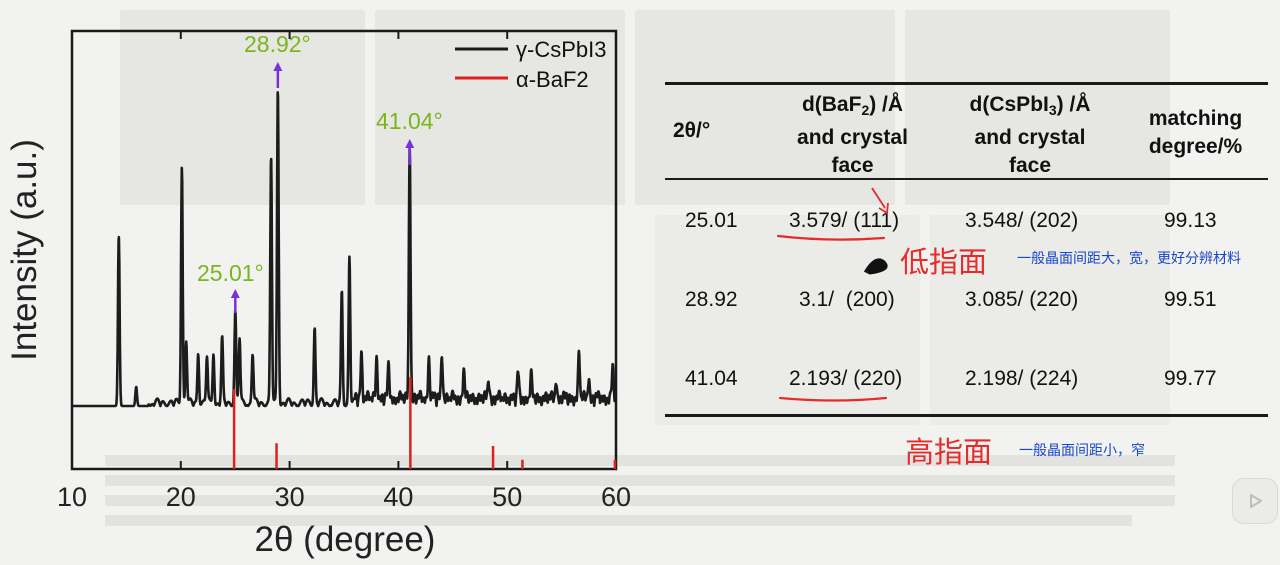 This screenshot has height=565, width=1280. Describe the element at coordinates (886, 104) in the screenshot. I see `header-d-baf2-b: ) /Å` at that location.